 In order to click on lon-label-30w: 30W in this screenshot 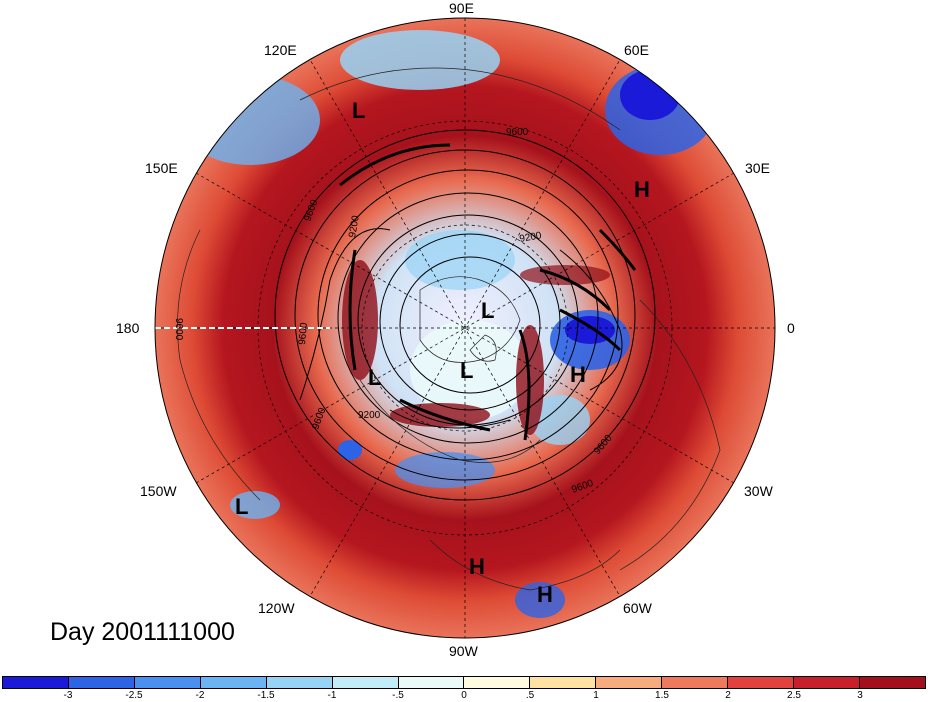, I will do `click(758, 491)`.